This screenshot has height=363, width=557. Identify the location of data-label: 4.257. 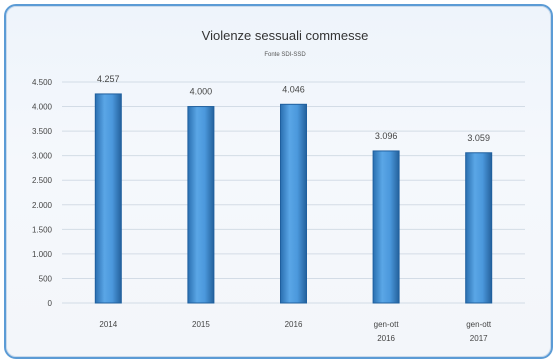
(108, 79).